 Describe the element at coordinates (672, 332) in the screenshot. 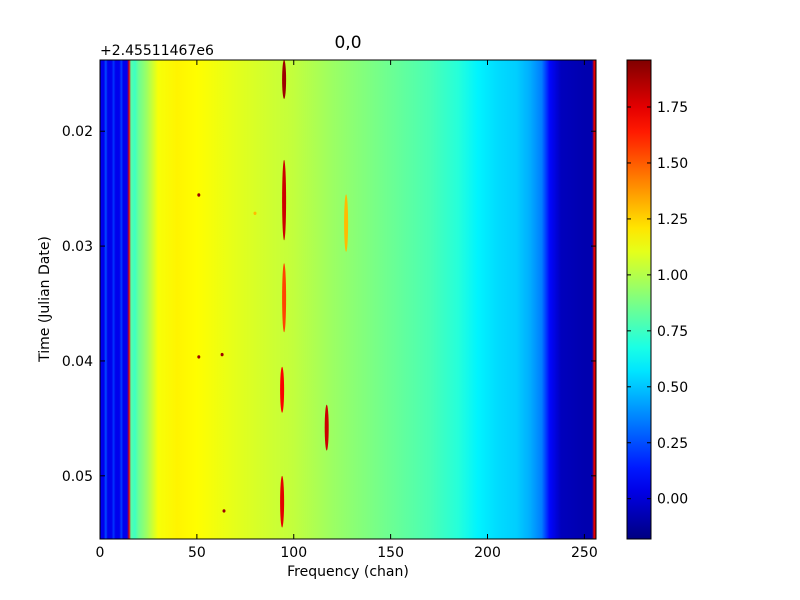

I see `colorbar-tick-label: 0.75` at that location.